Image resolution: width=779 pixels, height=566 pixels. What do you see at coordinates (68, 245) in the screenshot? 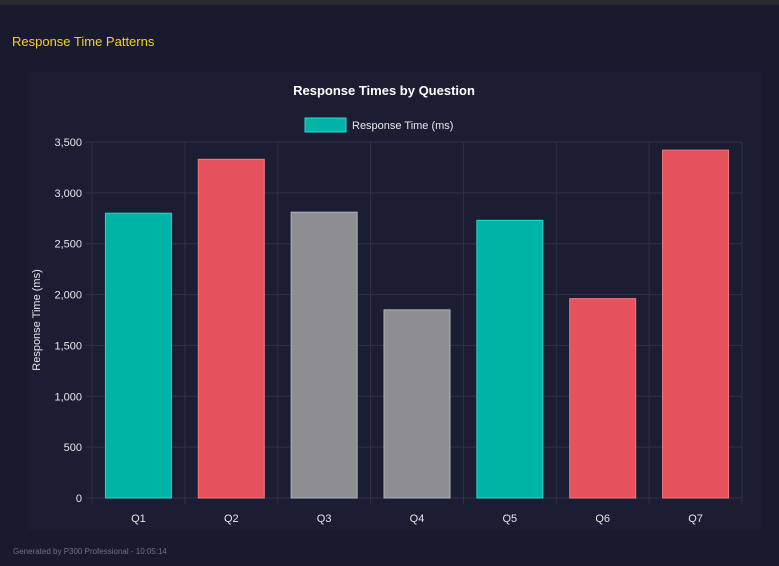
I see `y-tick-label: 2,500` at bounding box center [68, 245].